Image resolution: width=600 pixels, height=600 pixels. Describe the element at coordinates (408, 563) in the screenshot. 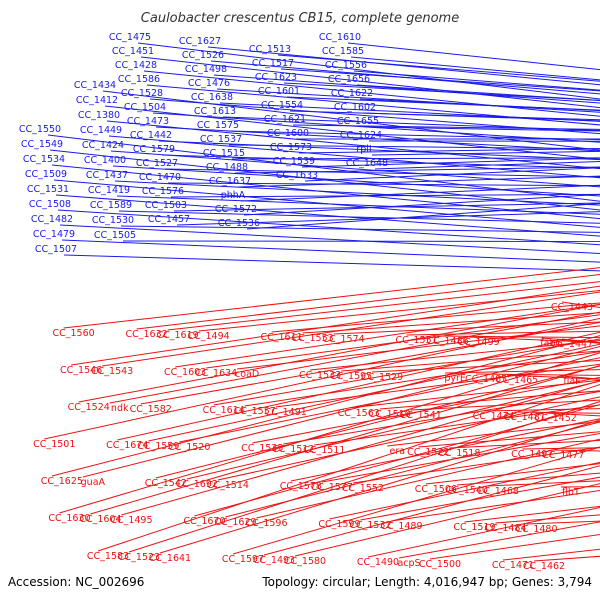

I see `gene-label: acpS` at that location.